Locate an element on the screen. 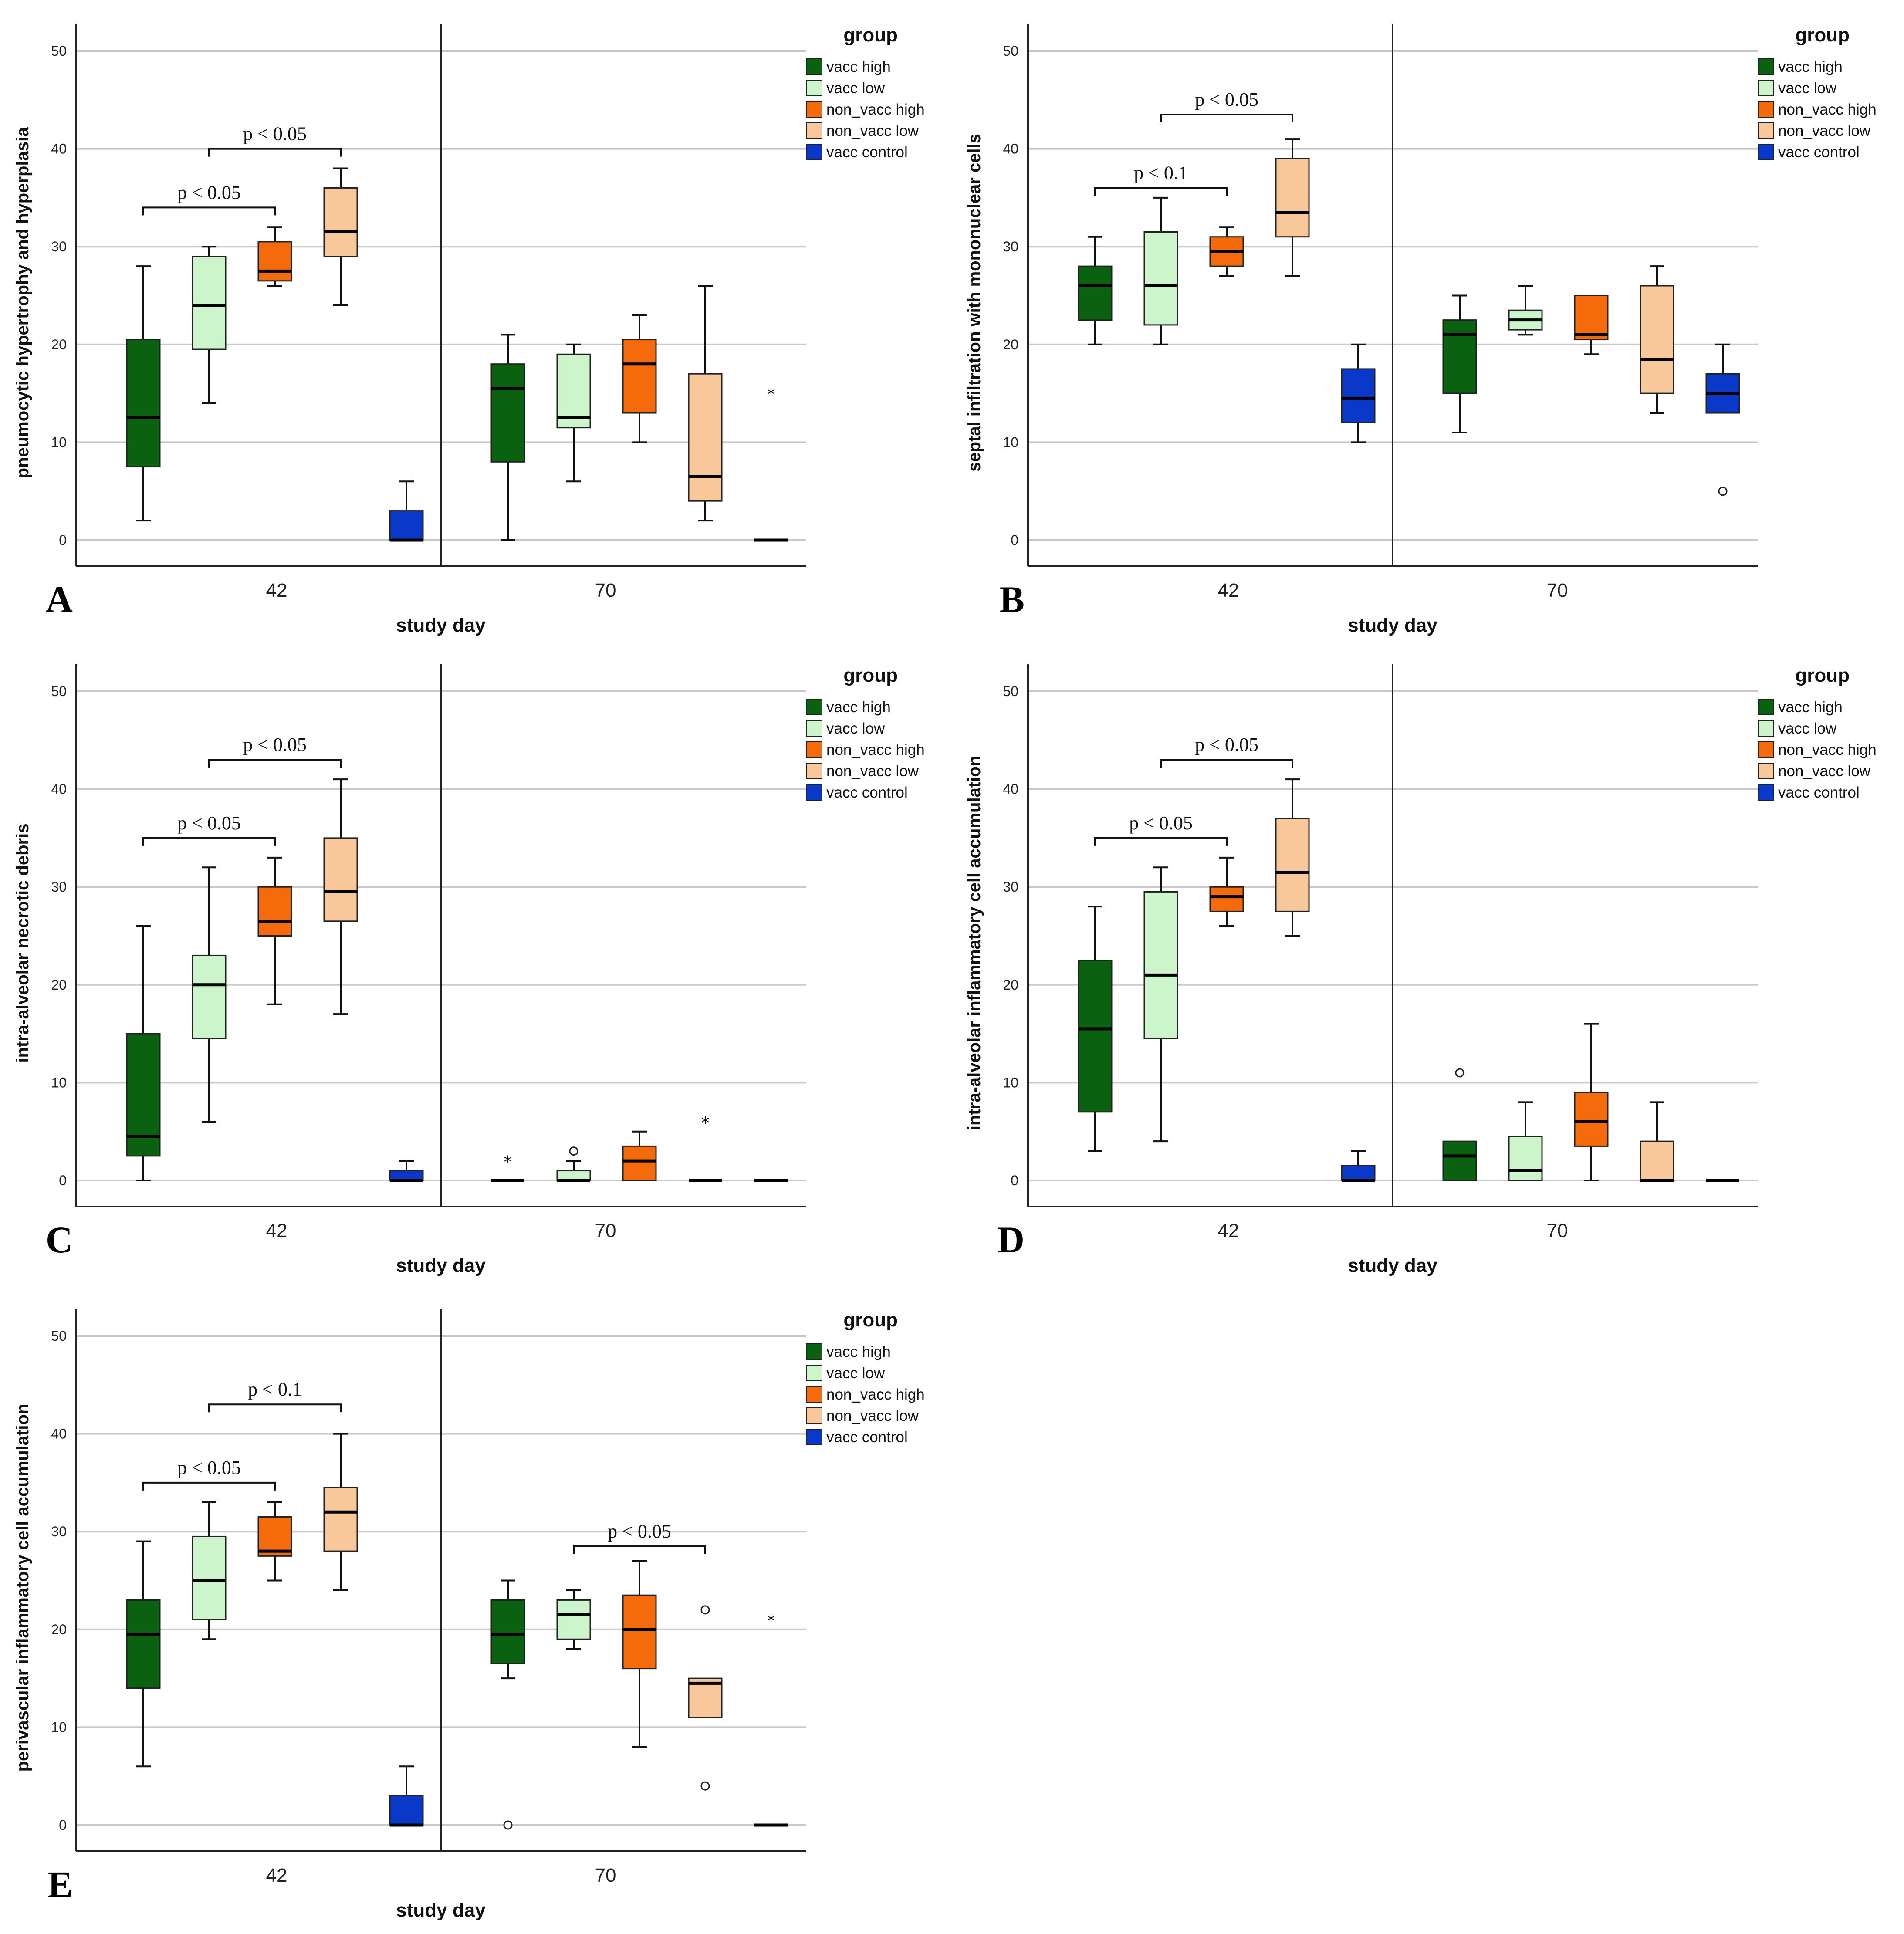 The image size is (1904, 1934). box-70-vacc-control: * is located at coordinates (771, 1719).